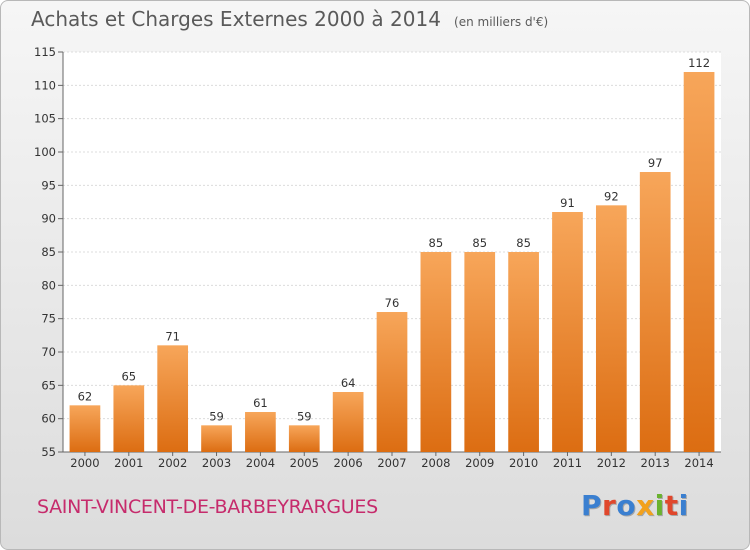  Describe the element at coordinates (655, 312) in the screenshot. I see `bar-2013` at that location.